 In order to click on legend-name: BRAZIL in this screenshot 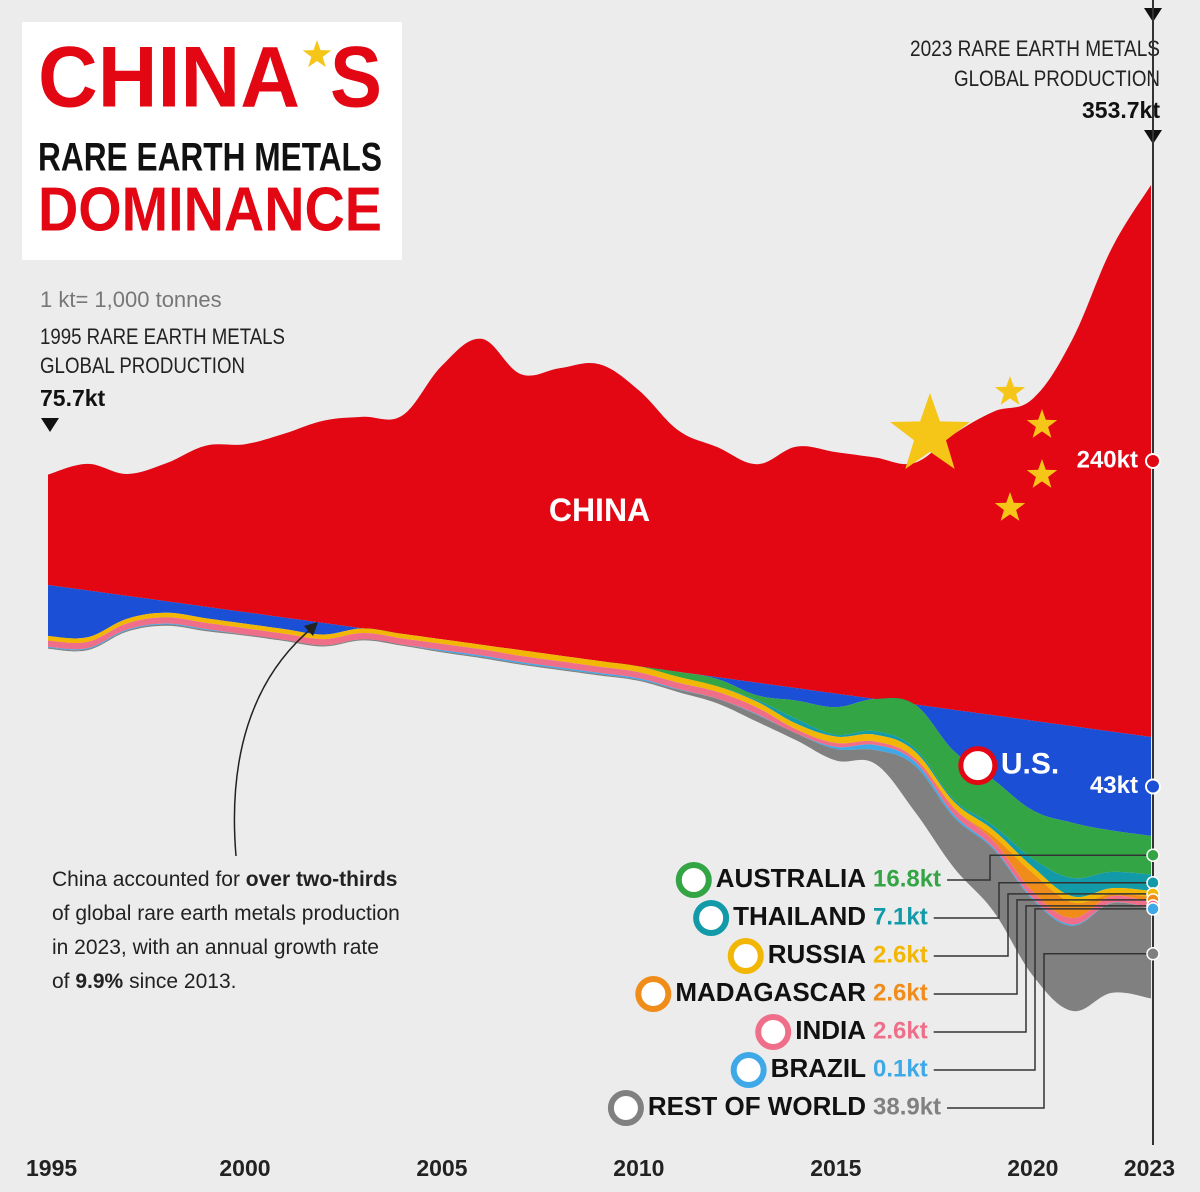, I will do `click(818, 1068)`.